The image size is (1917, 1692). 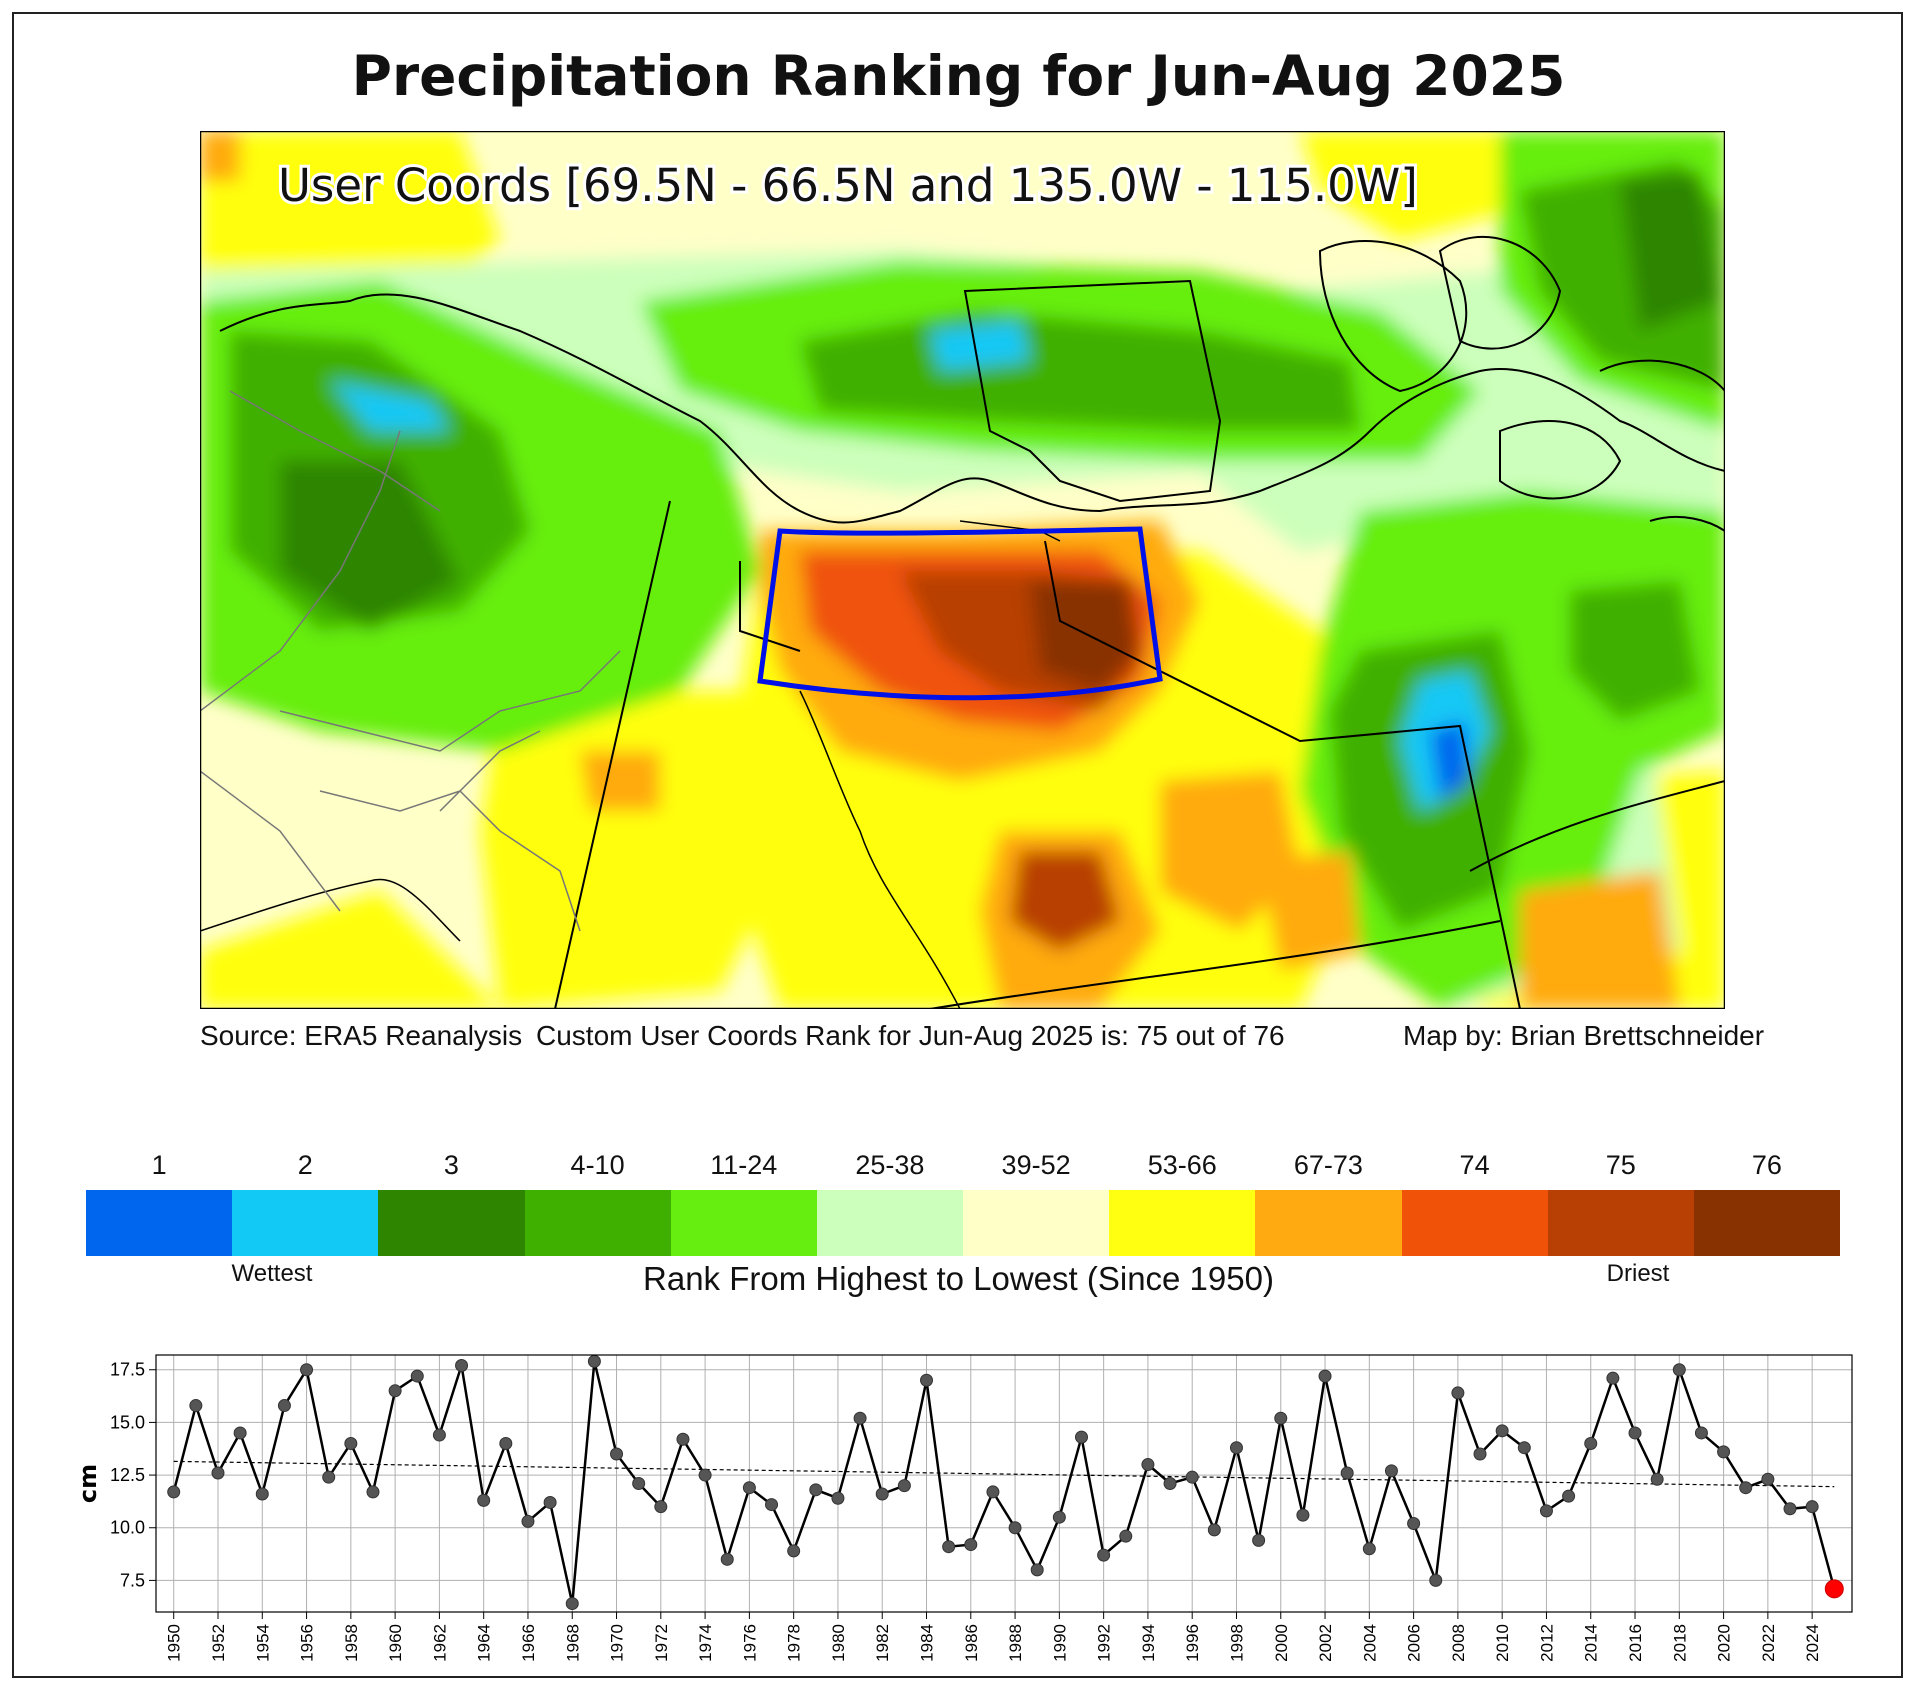 What do you see at coordinates (960, 613) in the screenshot?
I see `selection-box` at bounding box center [960, 613].